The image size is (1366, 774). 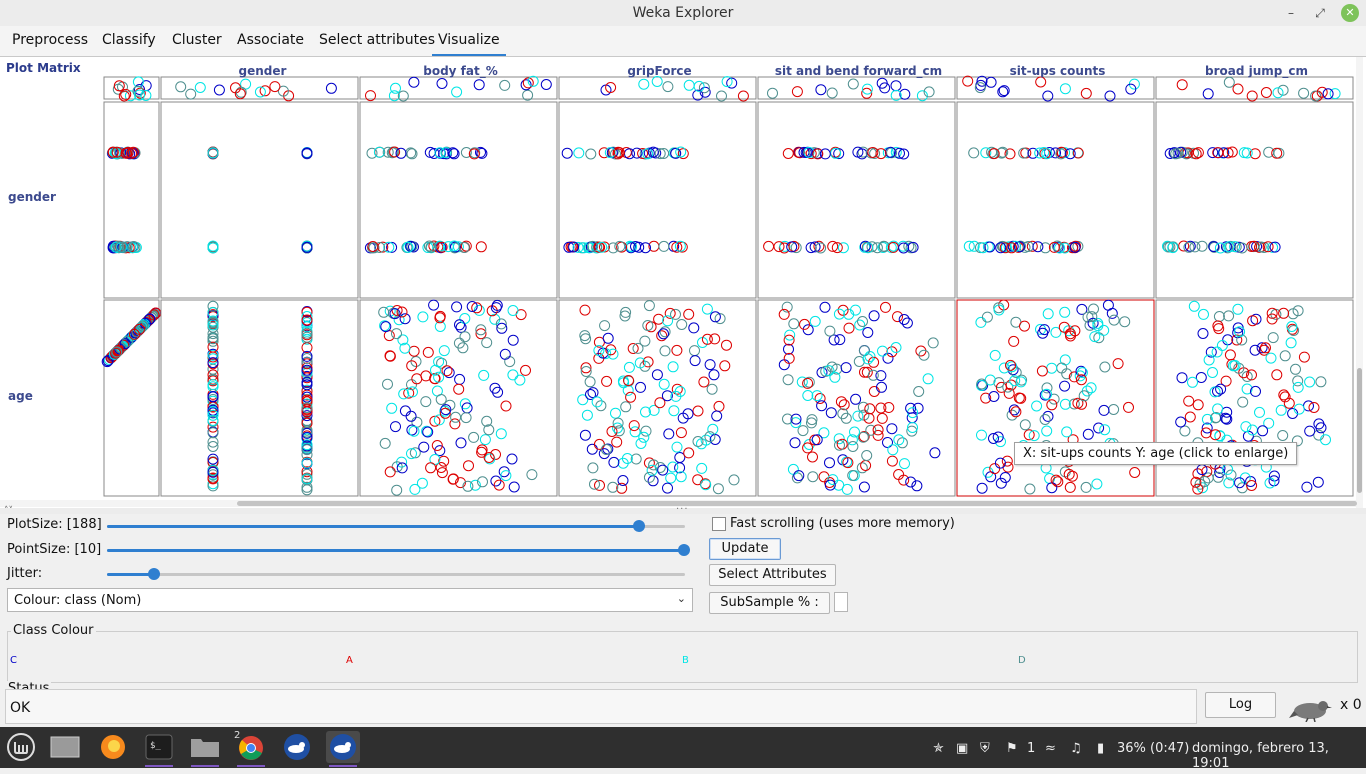 What do you see at coordinates (154, 574) in the screenshot?
I see `jitter-slider-knob` at bounding box center [154, 574].